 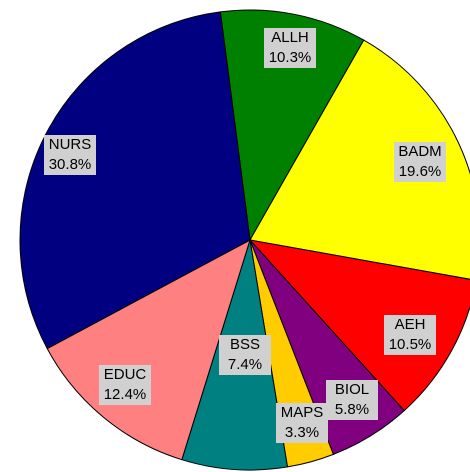 What do you see at coordinates (352, 389) in the screenshot?
I see `slice-name: BIOL` at bounding box center [352, 389].